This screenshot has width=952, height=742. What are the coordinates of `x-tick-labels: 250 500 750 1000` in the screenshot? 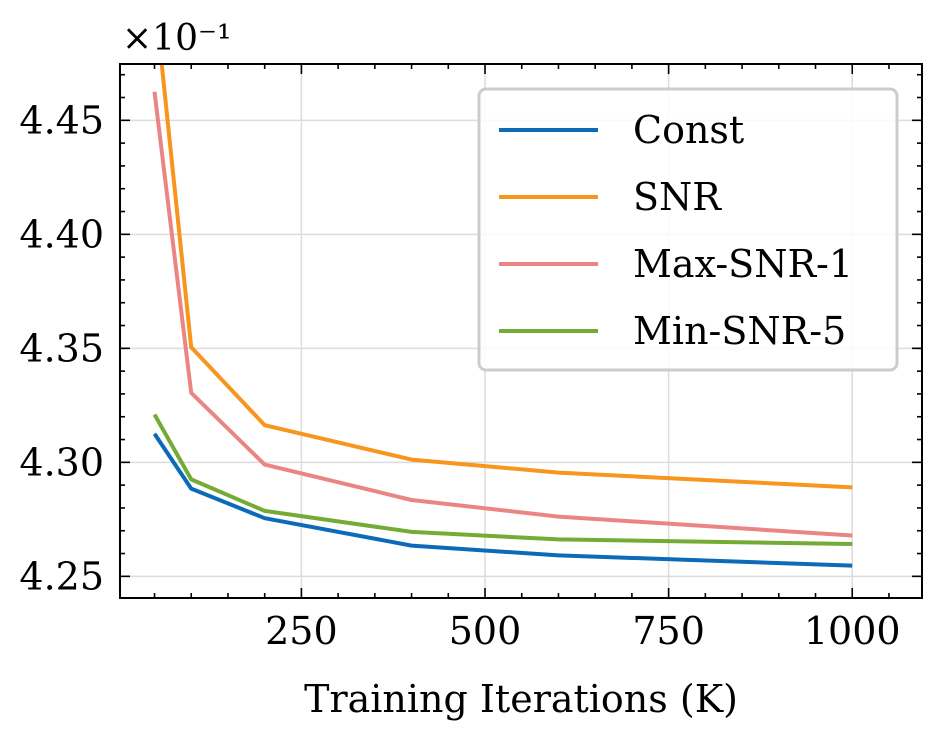 It's located at (582, 631).